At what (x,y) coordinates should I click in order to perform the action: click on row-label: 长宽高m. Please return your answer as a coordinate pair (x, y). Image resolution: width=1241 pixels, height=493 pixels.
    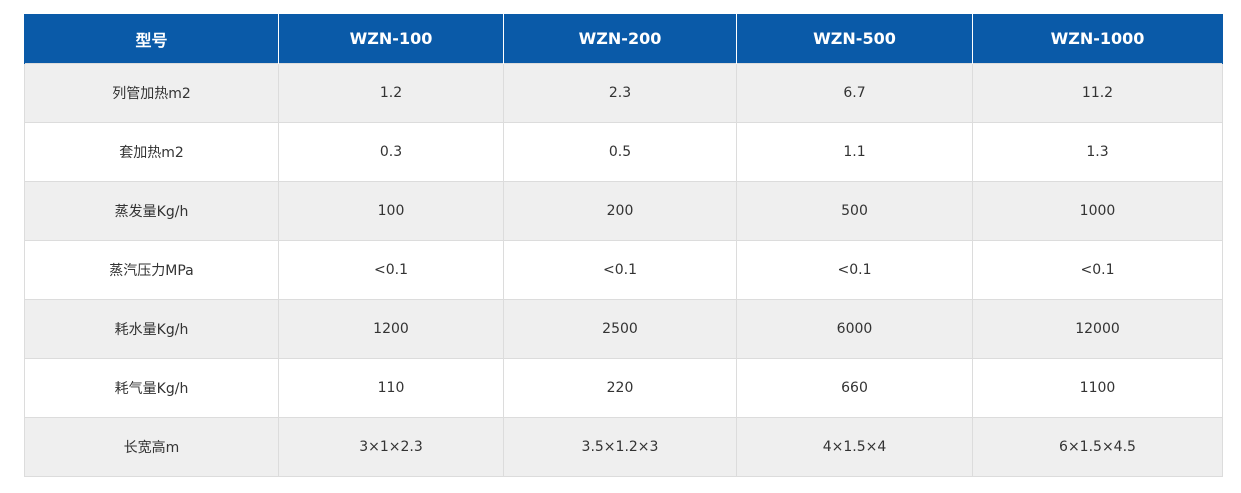
    Looking at the image, I should click on (151, 447).